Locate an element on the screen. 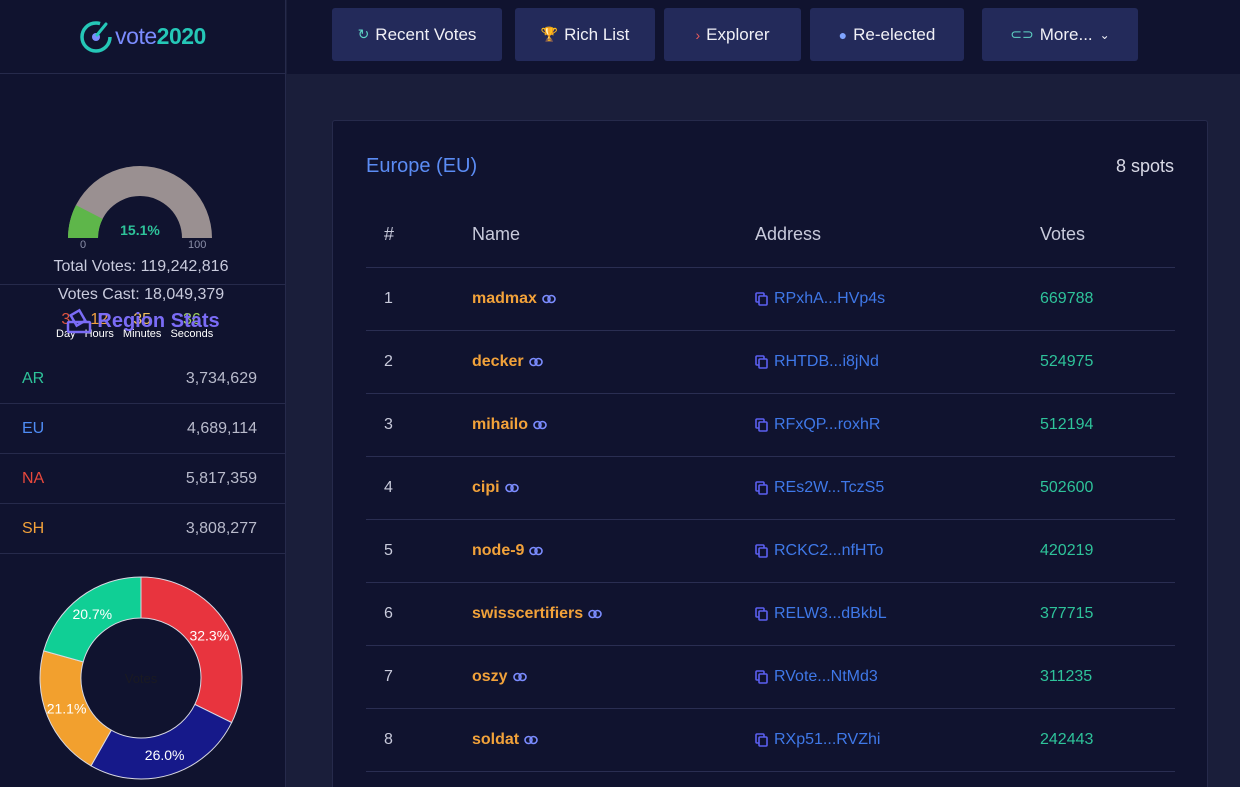 Image resolution: width=1240 pixels, height=787 pixels. region-code: AR is located at coordinates (33, 378).